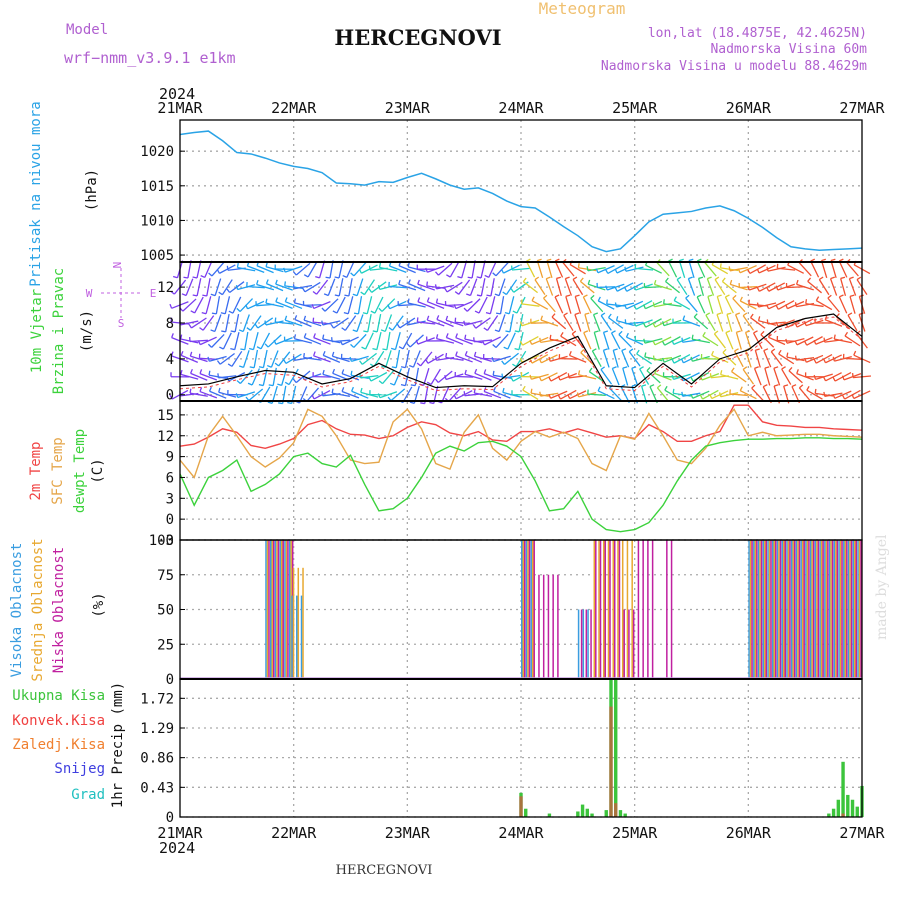 Image resolution: width=900 pixels, height=900 pixels. Describe the element at coordinates (87, 30) in the screenshot. I see `model-label: Model` at that location.